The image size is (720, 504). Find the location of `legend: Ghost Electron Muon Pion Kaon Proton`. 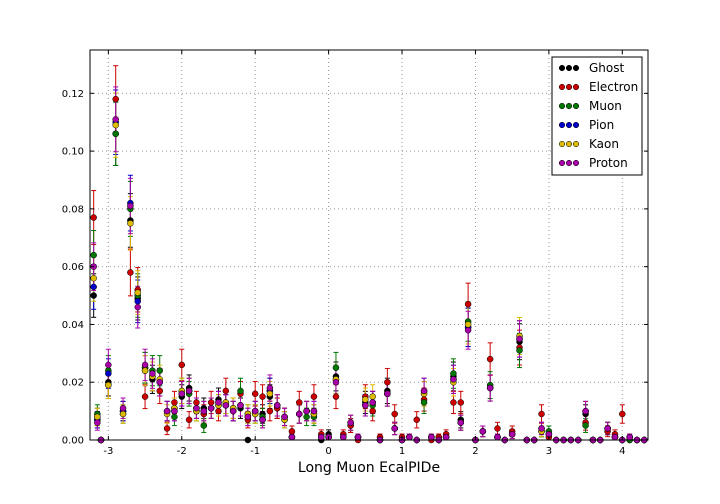

legend: Ghost Electron Muon Pion Kaon Proton is located at coordinates (597, 116).